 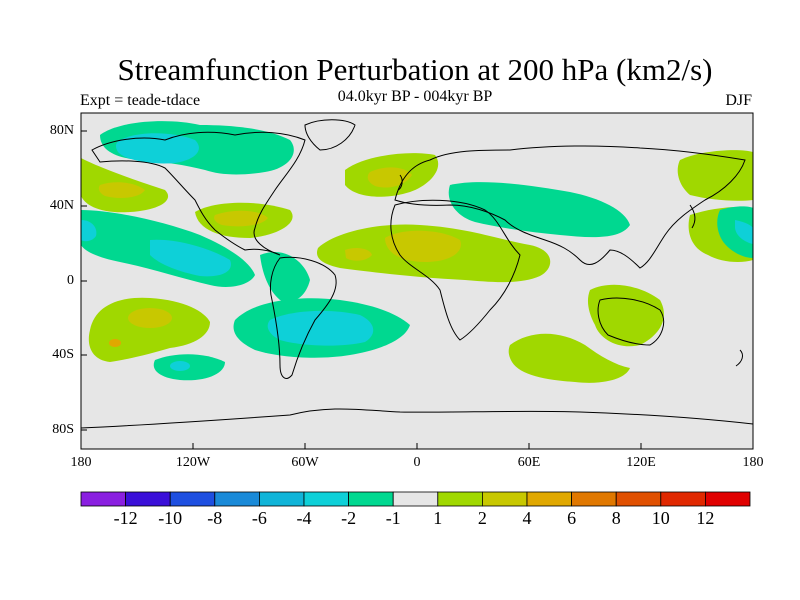 I want to click on y-tick-label: 0, so click(x=70, y=280).